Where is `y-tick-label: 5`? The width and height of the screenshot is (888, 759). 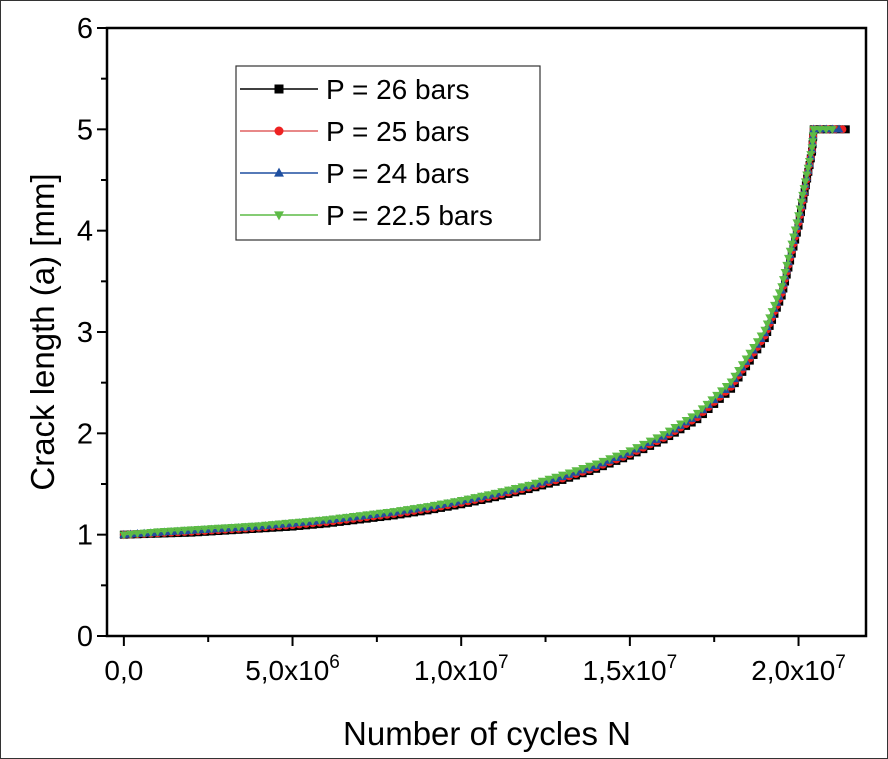
y-tick-label: 5 is located at coordinates (85, 130).